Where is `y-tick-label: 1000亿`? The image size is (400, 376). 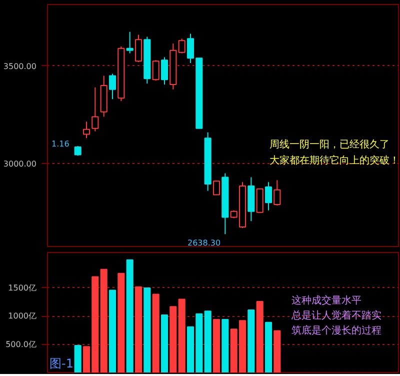 y-tick-label: 1000亿 is located at coordinates (22, 316).